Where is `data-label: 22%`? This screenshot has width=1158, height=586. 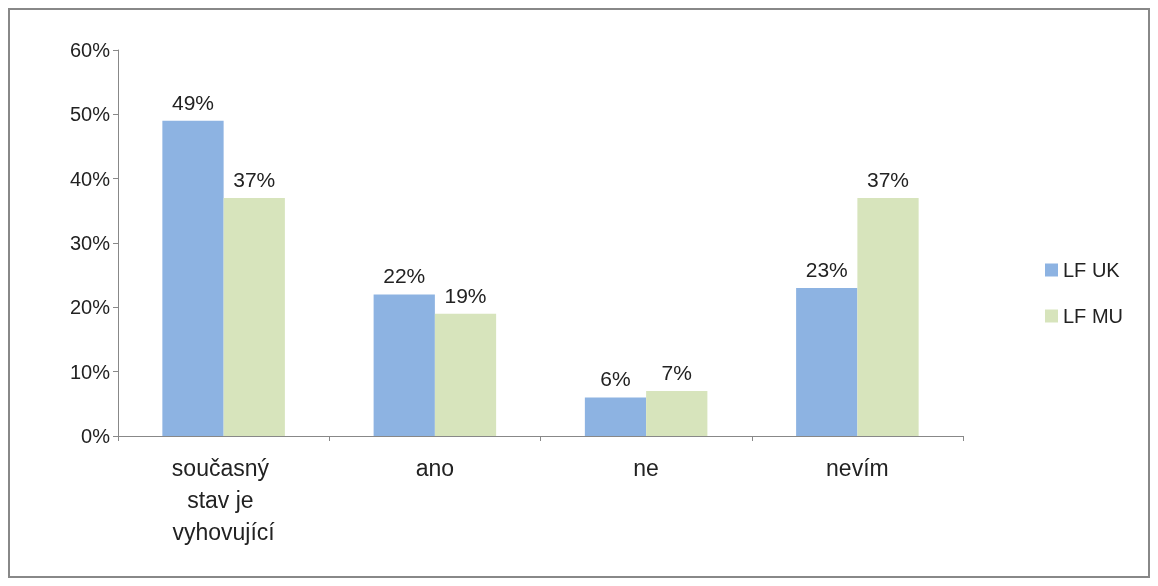 data-label: 22% is located at coordinates (404, 276).